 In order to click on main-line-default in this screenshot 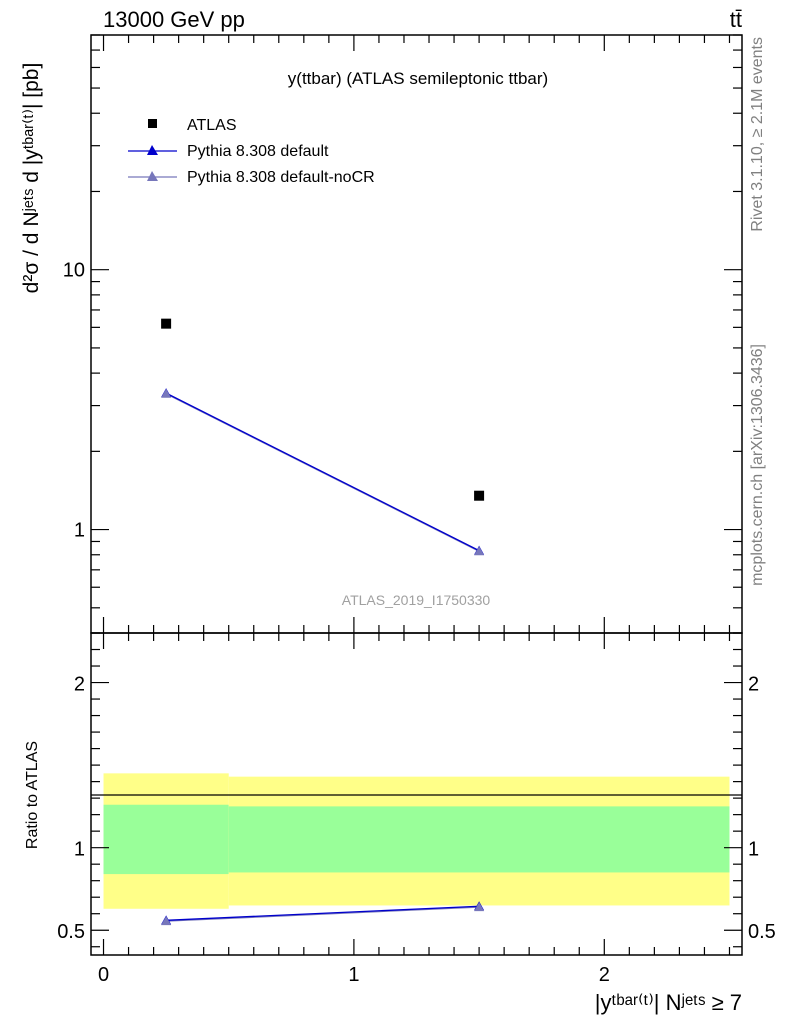, I will do `click(322, 472)`.